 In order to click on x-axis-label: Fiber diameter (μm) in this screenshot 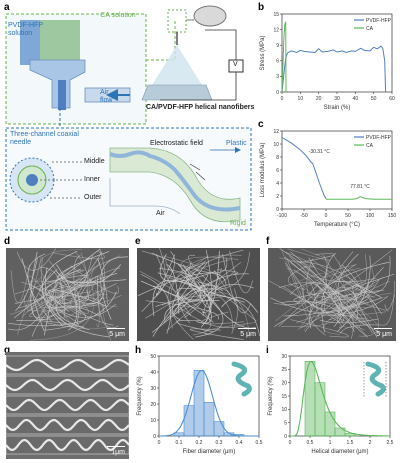, I will do `click(209, 452)`.